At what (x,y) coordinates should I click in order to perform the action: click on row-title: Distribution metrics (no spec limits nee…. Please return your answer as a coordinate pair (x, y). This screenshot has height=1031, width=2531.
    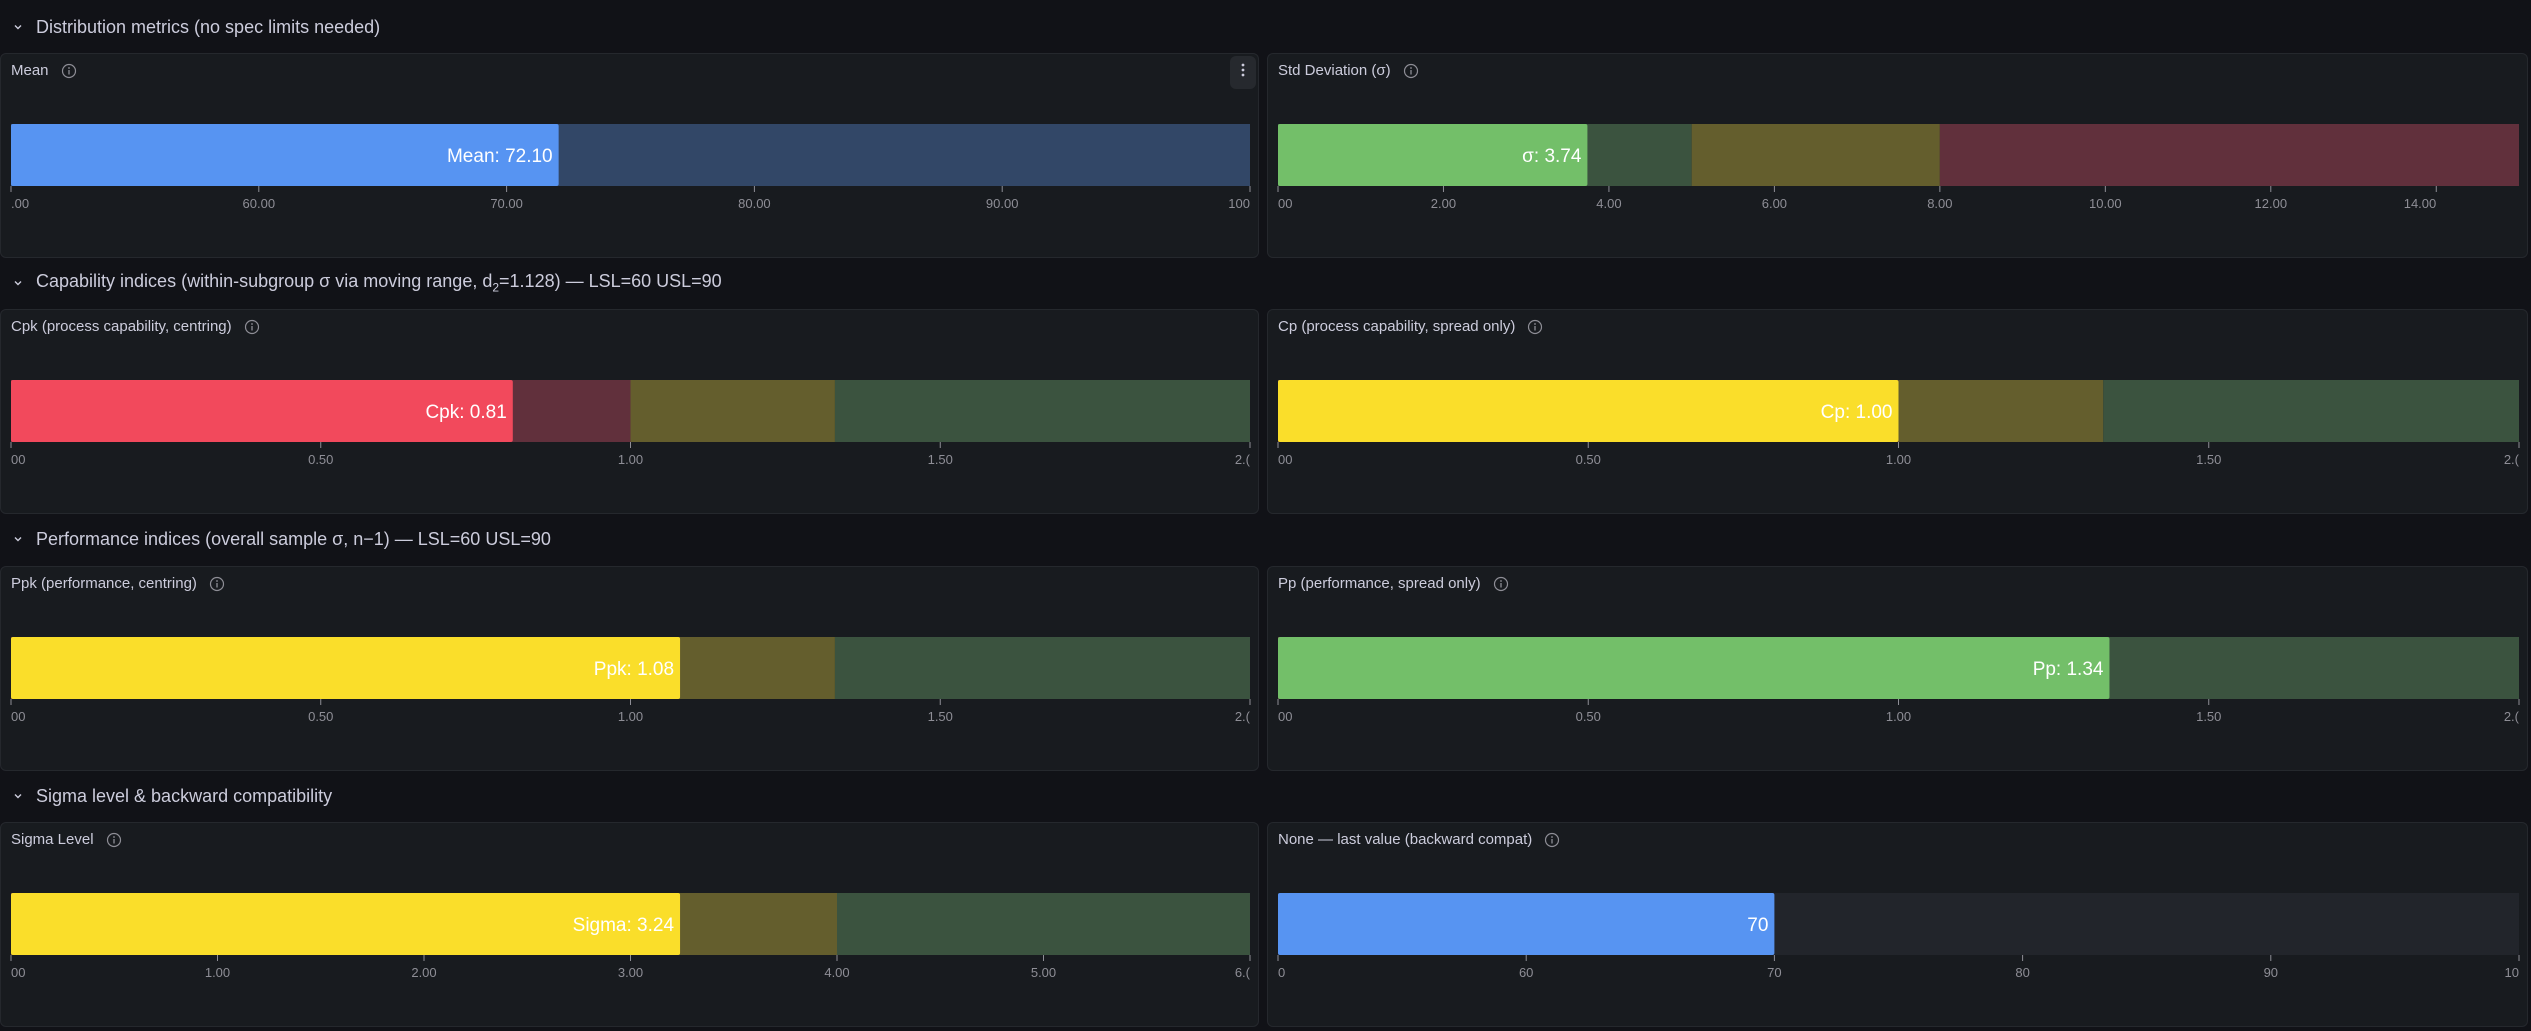
    Looking at the image, I should click on (208, 26).